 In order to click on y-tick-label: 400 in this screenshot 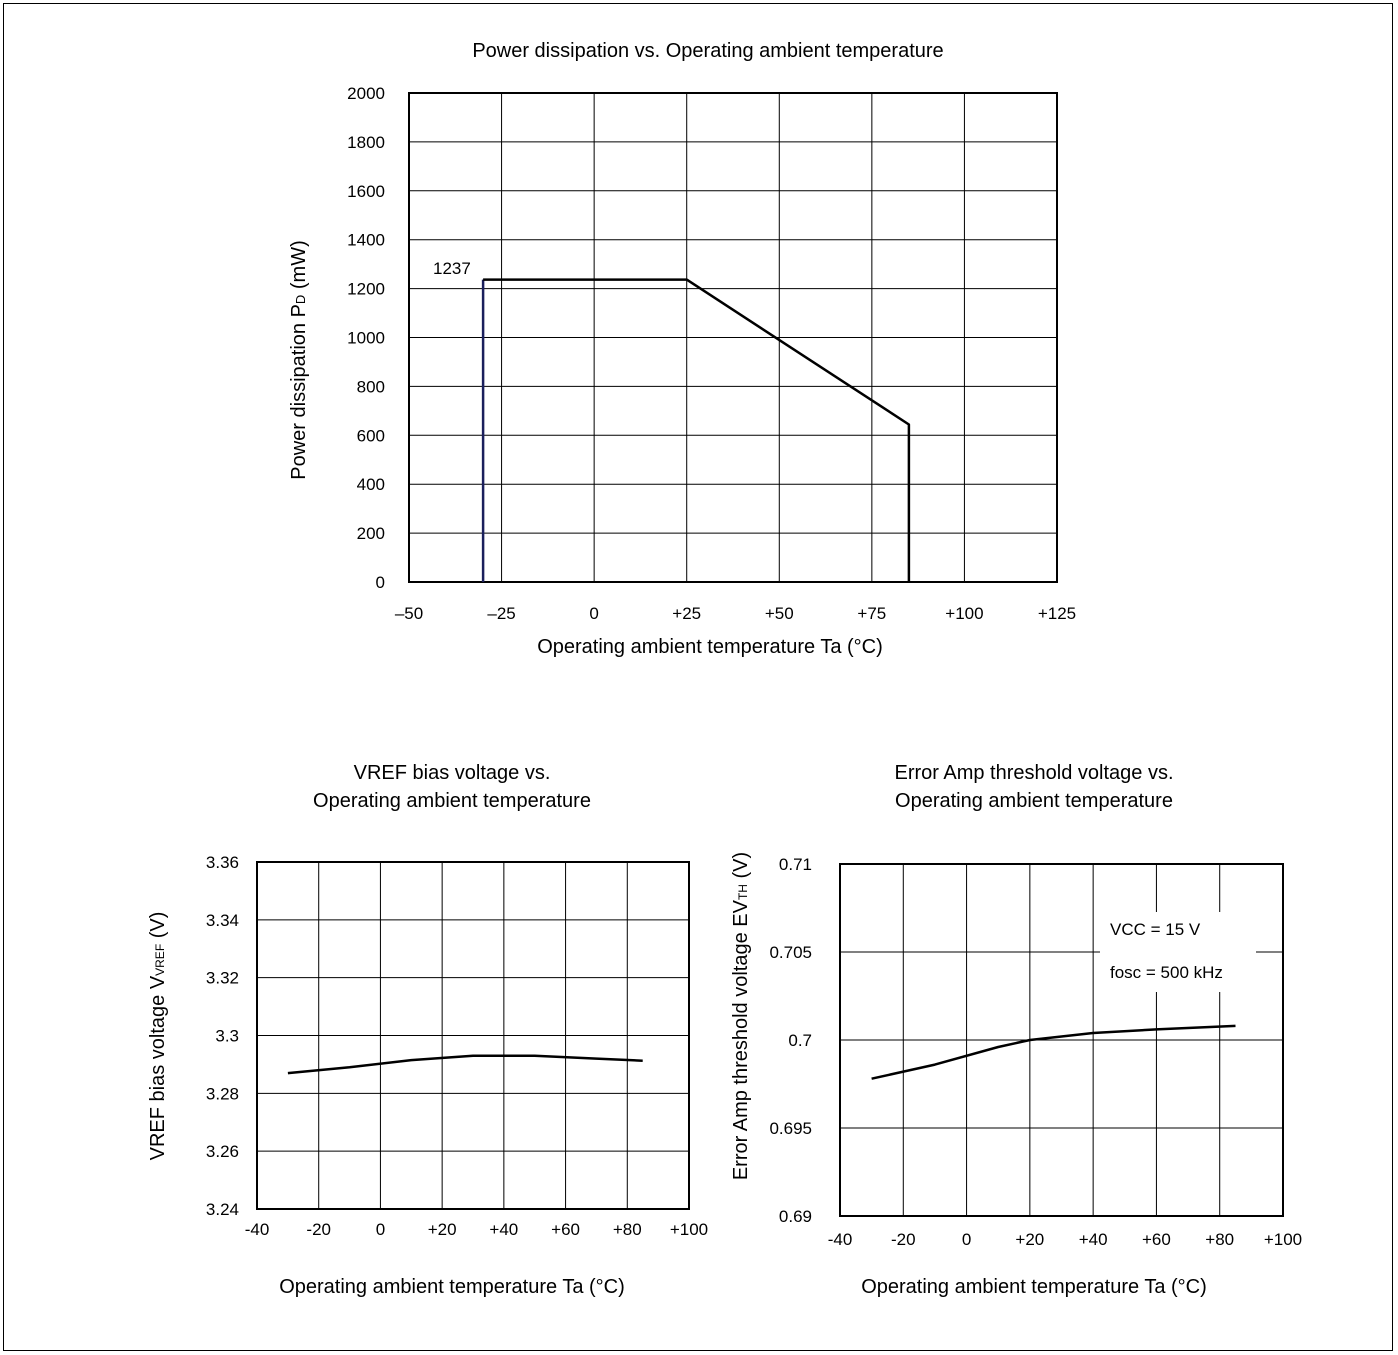, I will do `click(371, 484)`.